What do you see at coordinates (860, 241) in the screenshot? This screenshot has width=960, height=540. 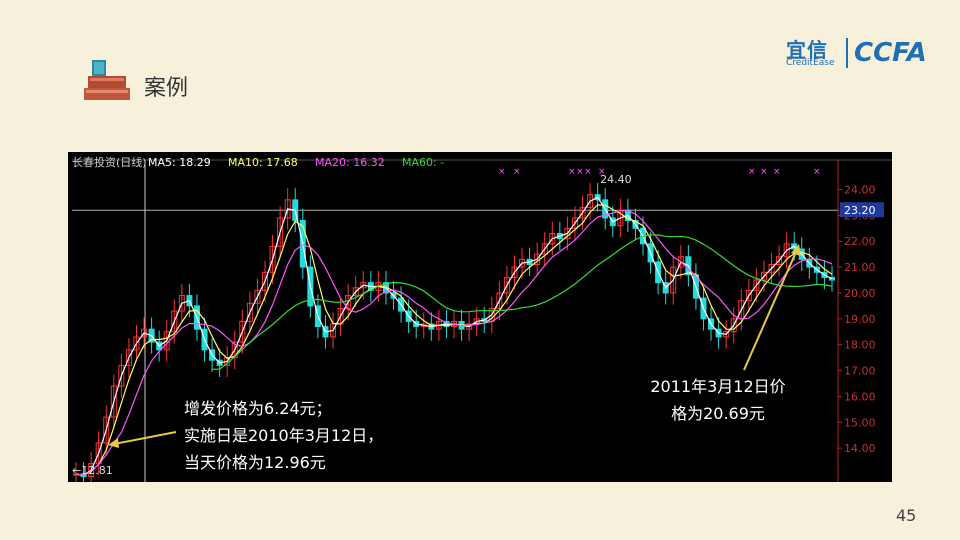 I see `y-tick-label: 22.00` at bounding box center [860, 241].